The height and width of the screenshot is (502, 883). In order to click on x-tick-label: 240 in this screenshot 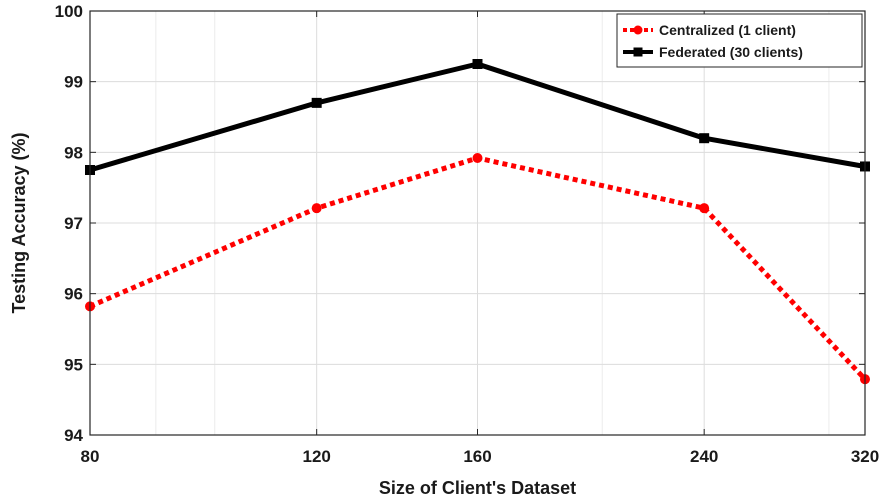, I will do `click(704, 456)`.